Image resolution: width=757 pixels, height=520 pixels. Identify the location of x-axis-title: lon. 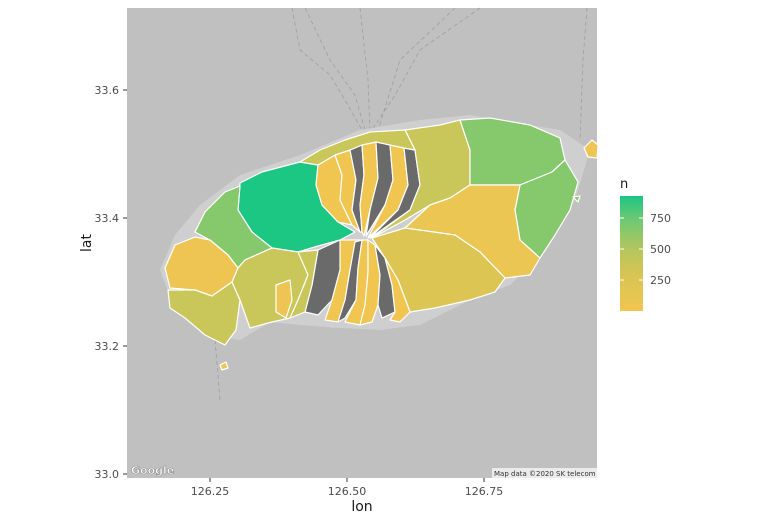
(361, 507).